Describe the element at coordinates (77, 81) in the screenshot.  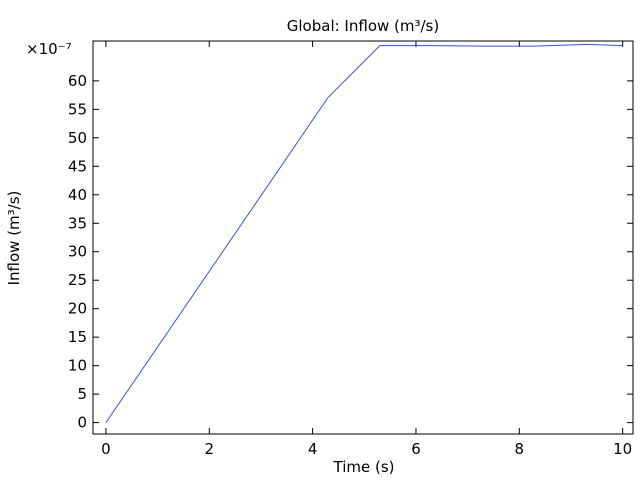
I see `y-tick-label: 60` at that location.